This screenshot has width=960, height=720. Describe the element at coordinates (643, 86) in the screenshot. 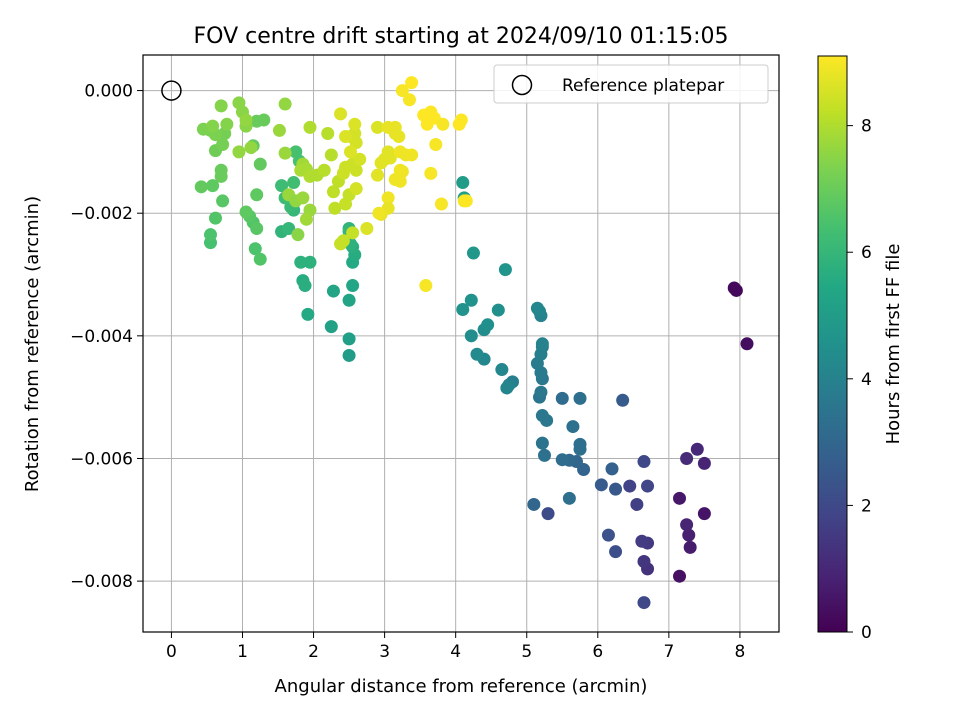

I see `legend-label: Reference platepar` at that location.